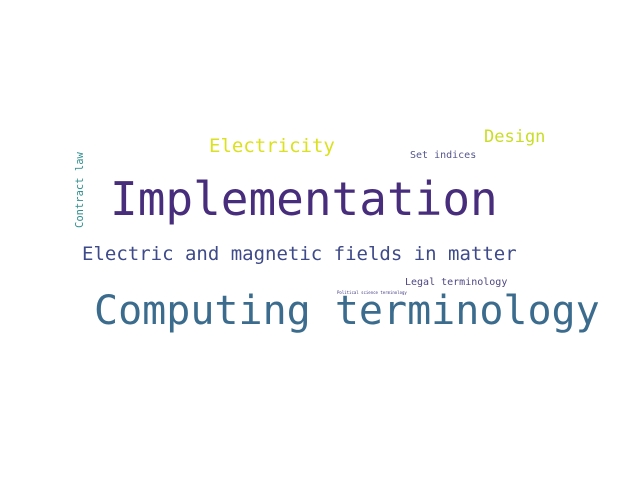  I want to click on word-contract-law: Contract law, so click(80, 190).